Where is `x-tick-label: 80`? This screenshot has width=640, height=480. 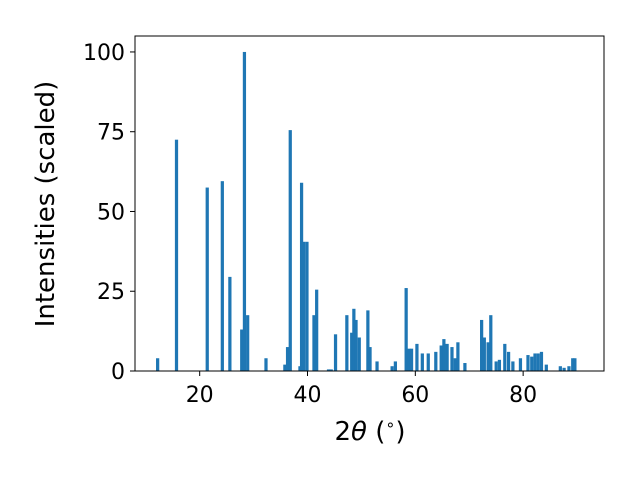
x-tick-label: 80 is located at coordinates (523, 395).